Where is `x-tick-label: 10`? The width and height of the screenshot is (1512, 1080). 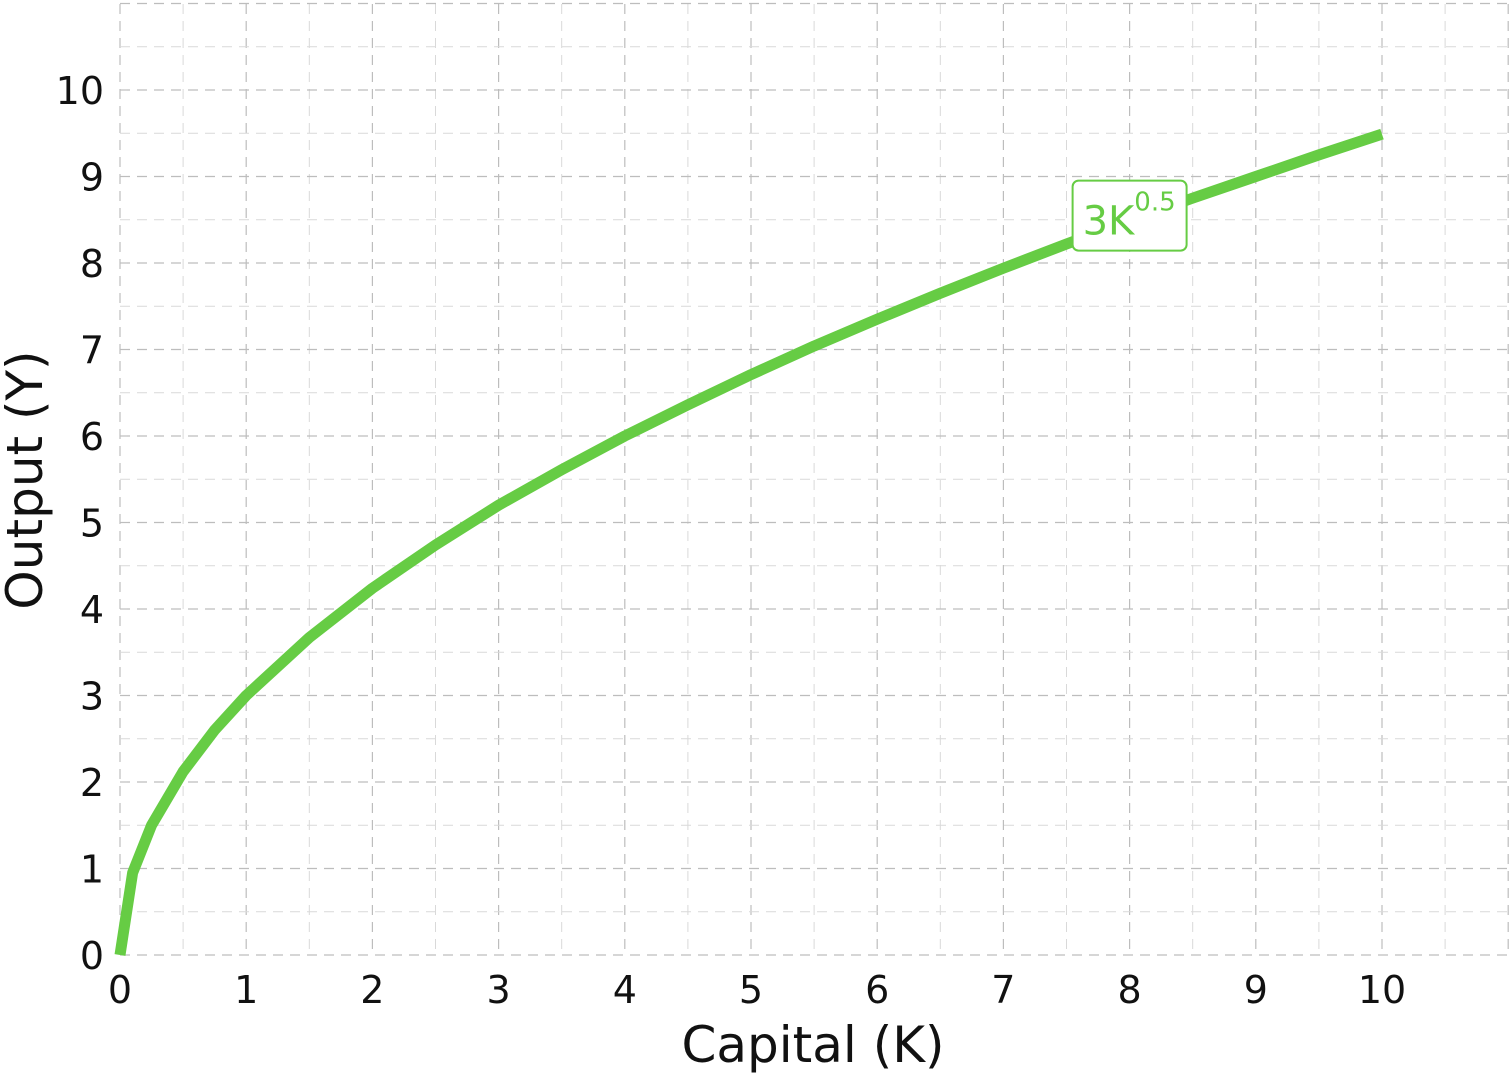 x-tick-label: 10 is located at coordinates (1382, 990).